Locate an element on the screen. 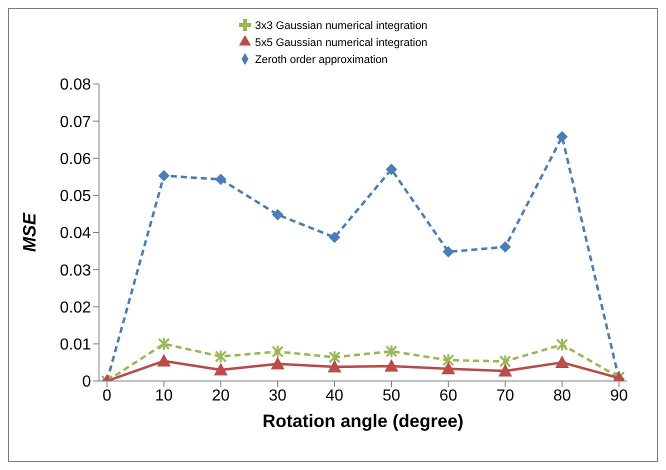 This screenshot has height=470, width=666. x-tick-label: 10 is located at coordinates (163, 395).